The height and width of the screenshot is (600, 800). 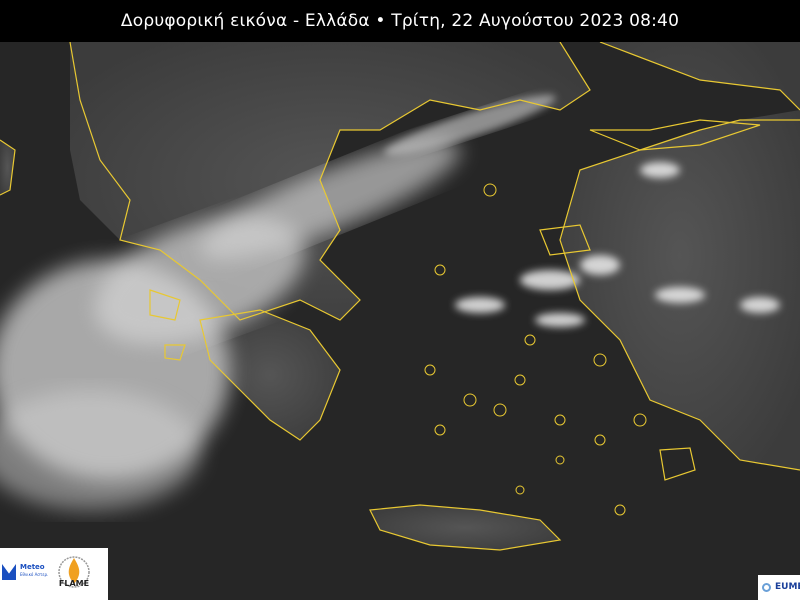 What do you see at coordinates (32, 567) in the screenshot?
I see `meteo-logo-text: Meteo` at bounding box center [32, 567].